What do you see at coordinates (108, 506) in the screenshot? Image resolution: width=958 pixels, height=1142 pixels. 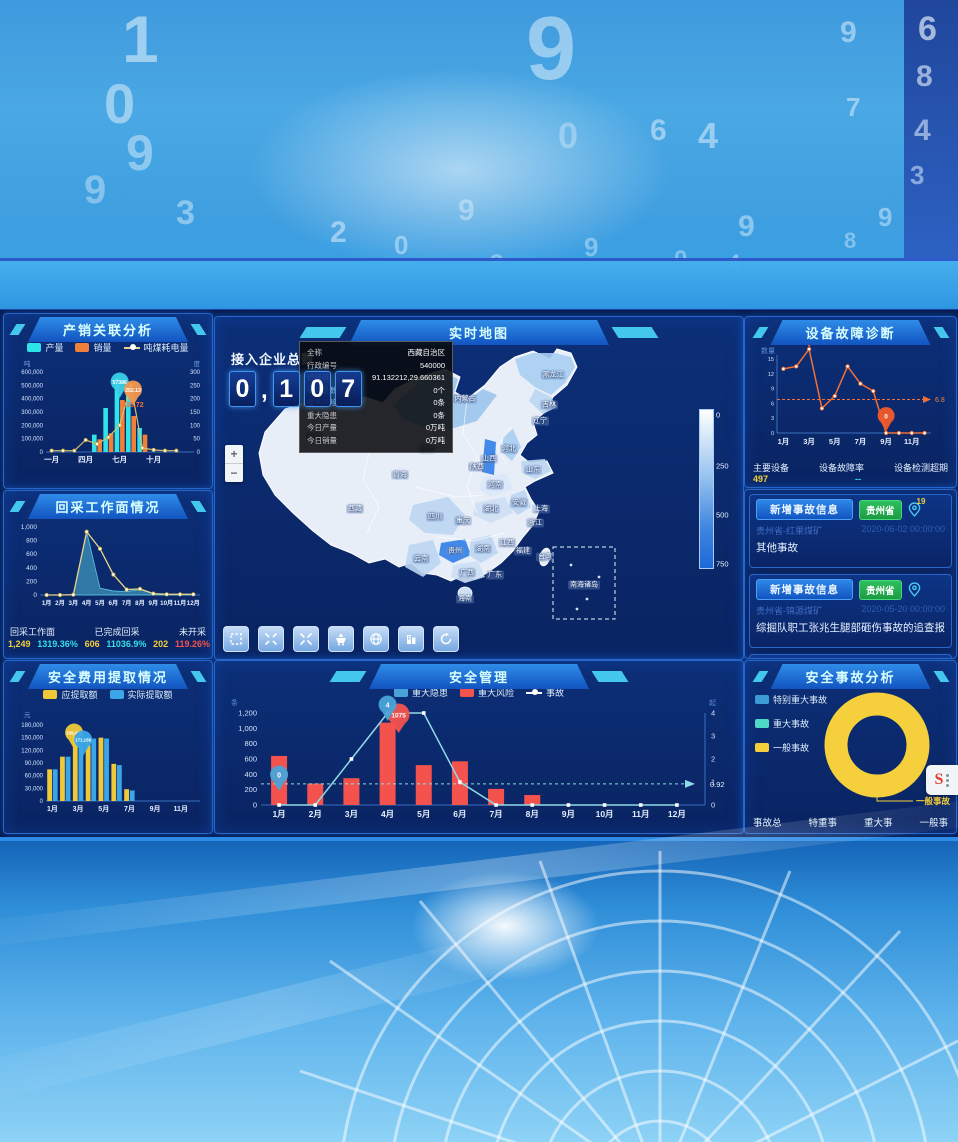 I see `panel-title: 回采工作面情况` at bounding box center [108, 506].